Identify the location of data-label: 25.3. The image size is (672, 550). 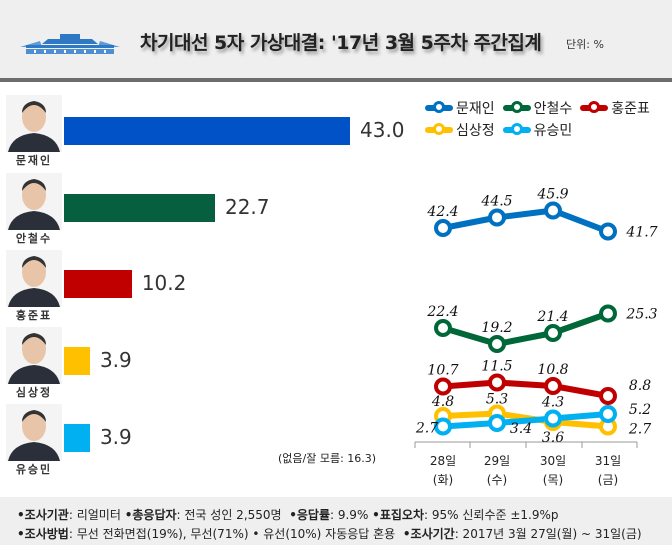
(641, 315).